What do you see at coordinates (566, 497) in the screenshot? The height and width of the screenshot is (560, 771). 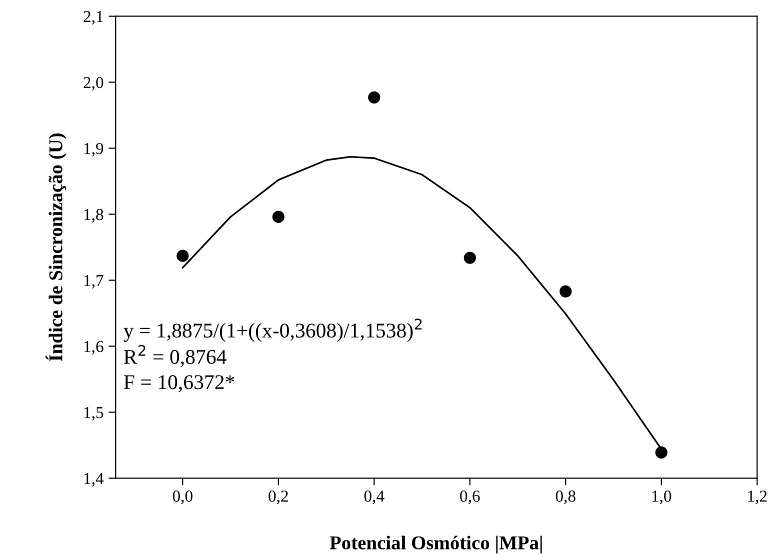 I see `x-tick-label: 0,8` at bounding box center [566, 497].